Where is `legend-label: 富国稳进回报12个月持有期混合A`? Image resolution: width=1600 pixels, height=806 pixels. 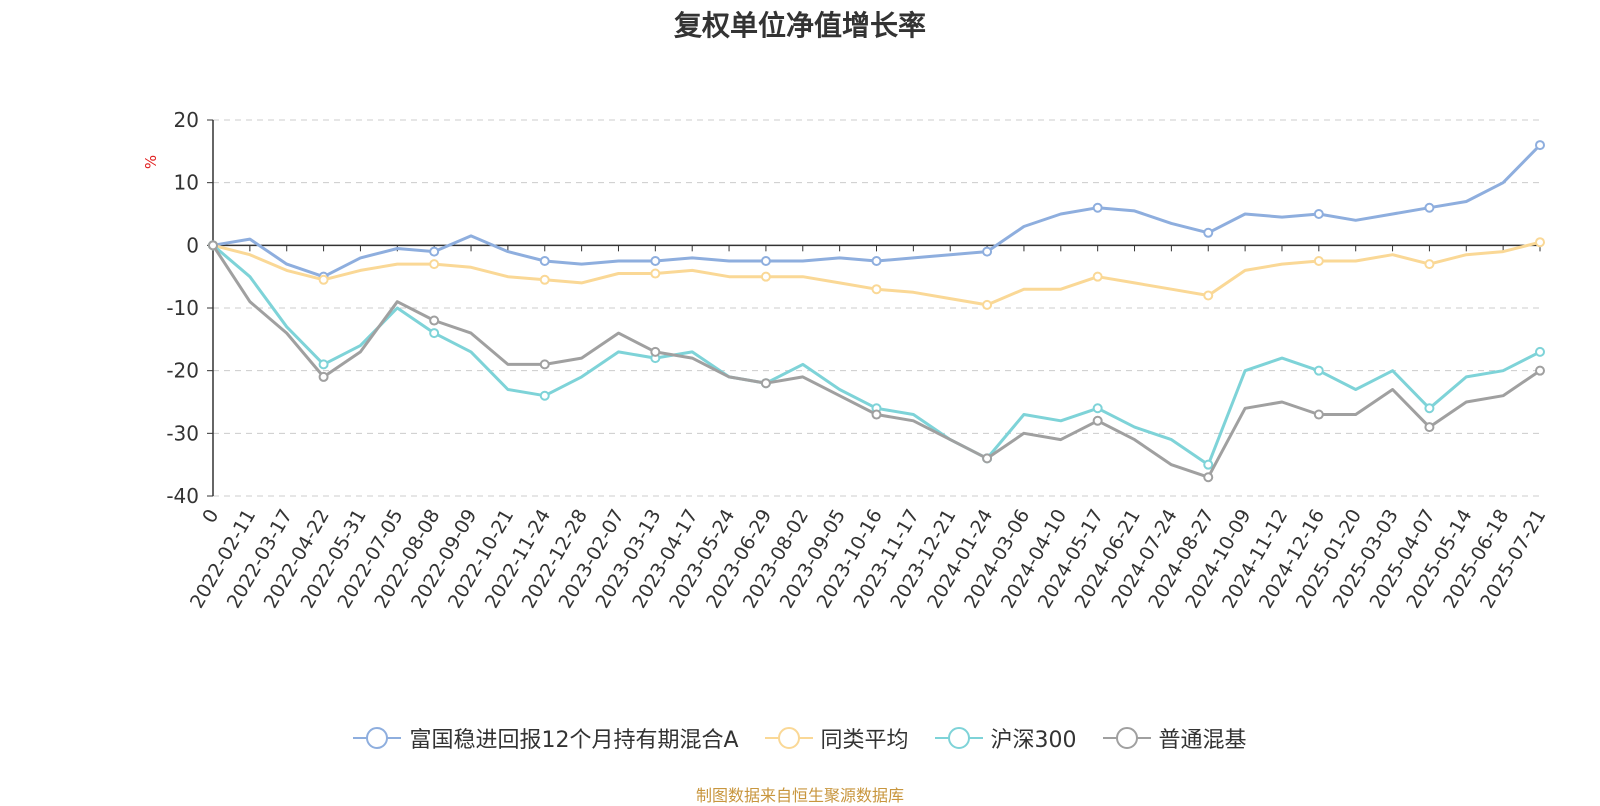 legend-label: 富国稳进回报12个月持有期混合A is located at coordinates (574, 740).